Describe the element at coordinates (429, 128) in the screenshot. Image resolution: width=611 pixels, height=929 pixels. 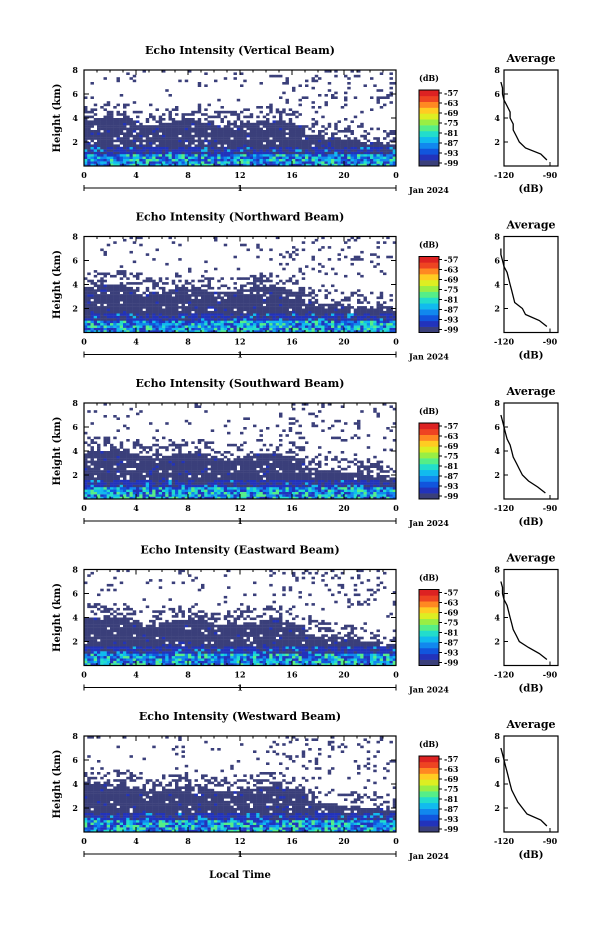
I see `colorbar-frame` at that location.